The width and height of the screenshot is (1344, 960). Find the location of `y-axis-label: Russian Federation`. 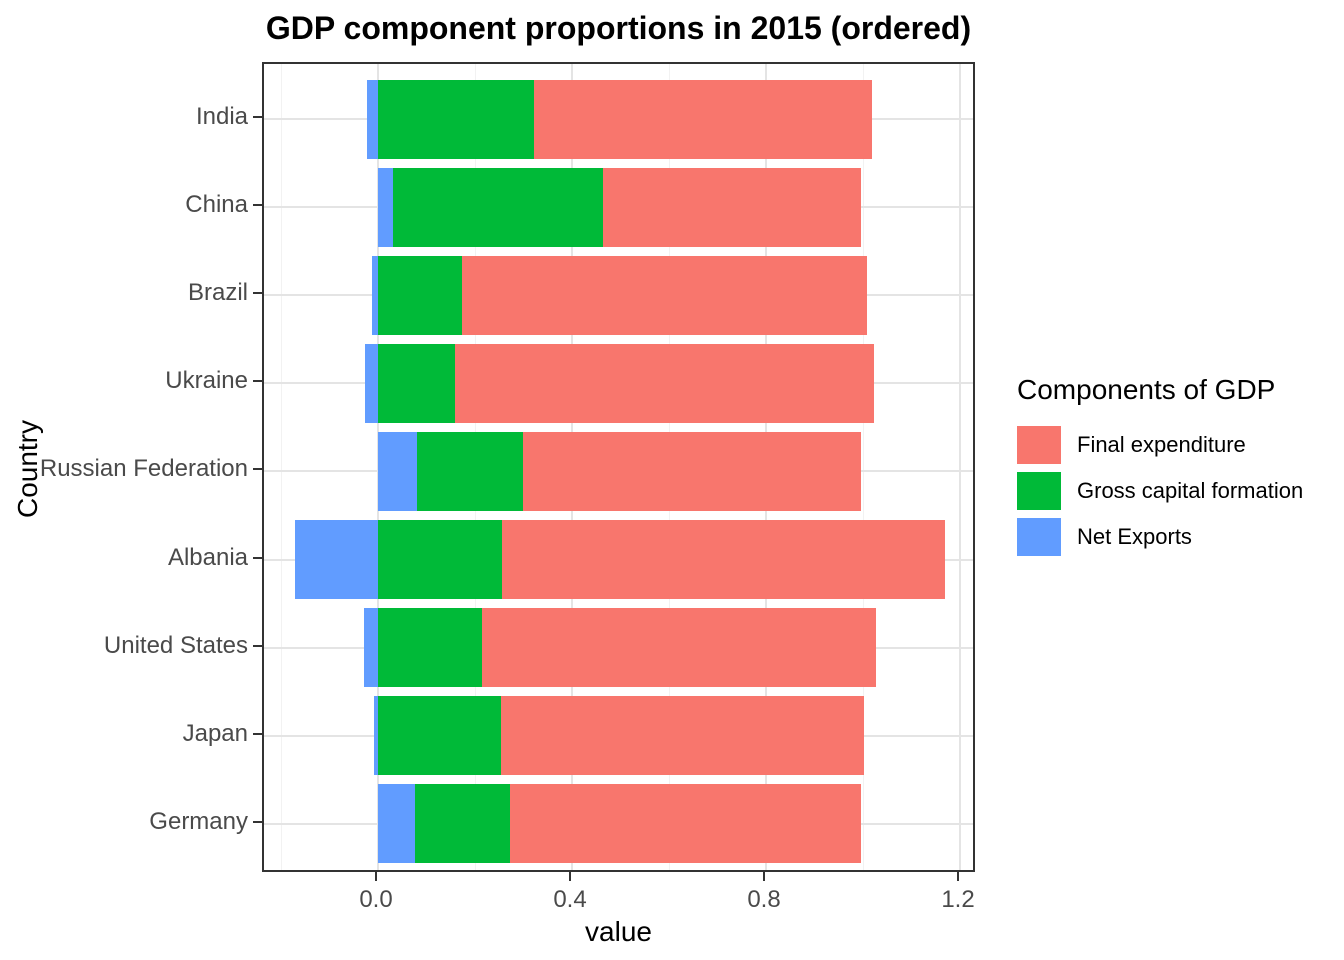

y-axis-label: Russian Federation is located at coordinates (143, 469).